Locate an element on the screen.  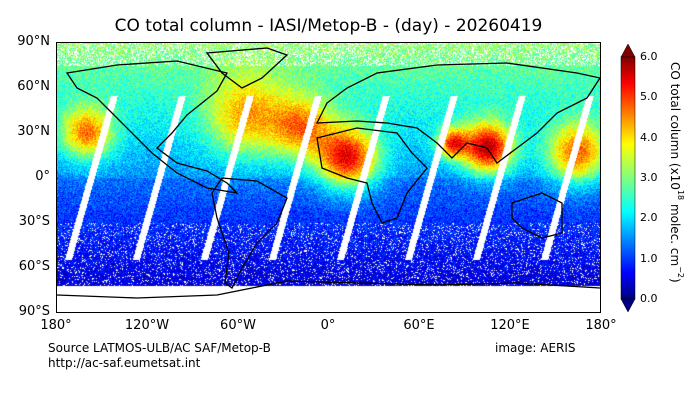
colorbar-max-extend is located at coordinates (628, 51).